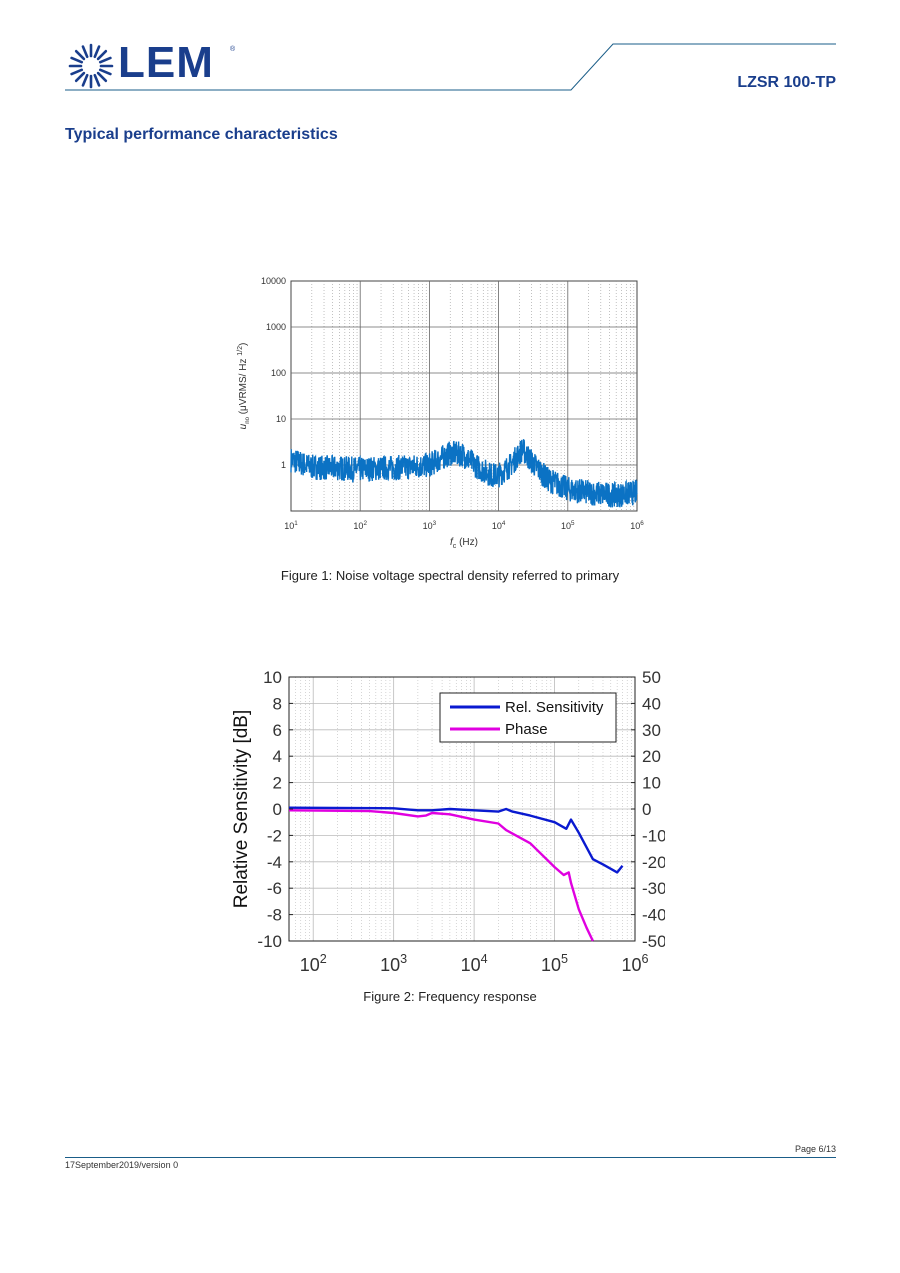 This screenshot has width=900, height=1273. What do you see at coordinates (277, 783) in the screenshot?
I see `y-tick-label: 2` at bounding box center [277, 783].